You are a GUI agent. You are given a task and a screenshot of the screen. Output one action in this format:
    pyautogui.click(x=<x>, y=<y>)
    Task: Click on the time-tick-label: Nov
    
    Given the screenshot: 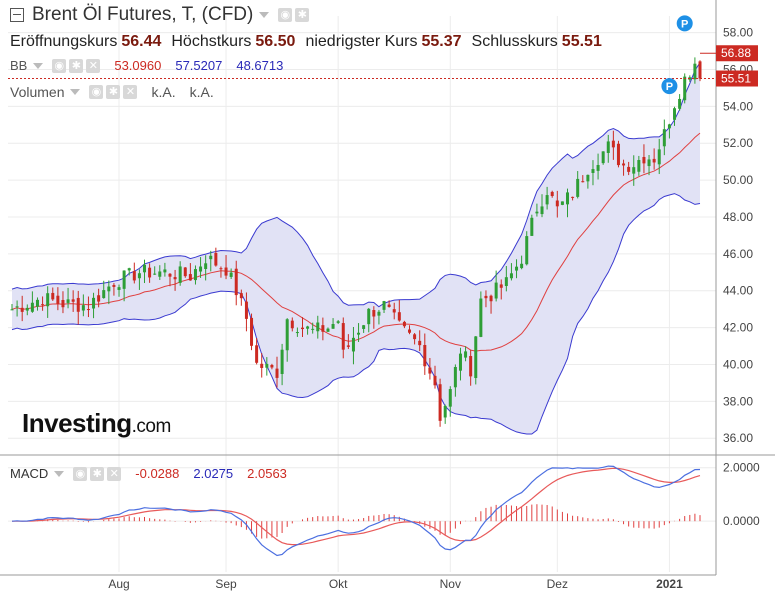 What is the action you would take?
    pyautogui.click(x=450, y=584)
    